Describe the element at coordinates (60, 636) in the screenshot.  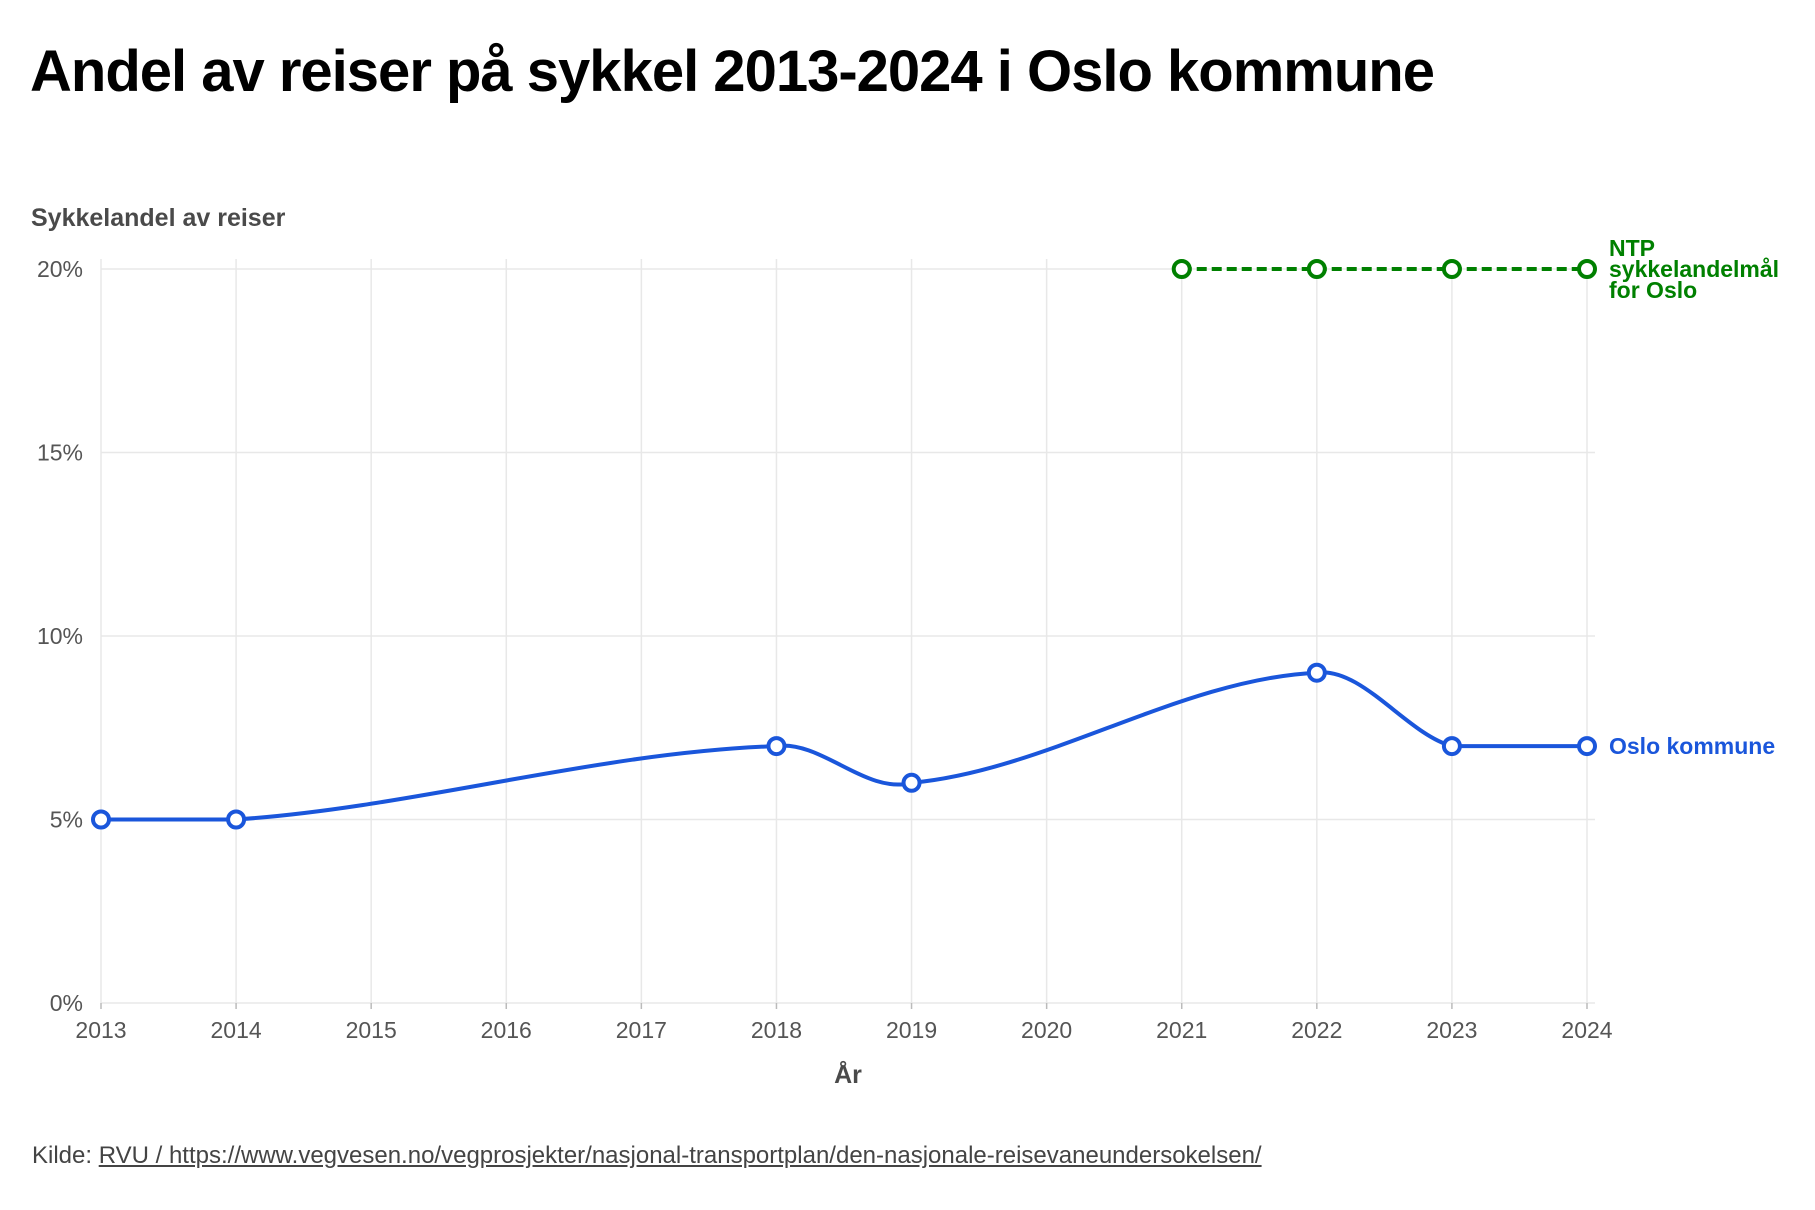
I see `y-tick-label: 10%` at that location.